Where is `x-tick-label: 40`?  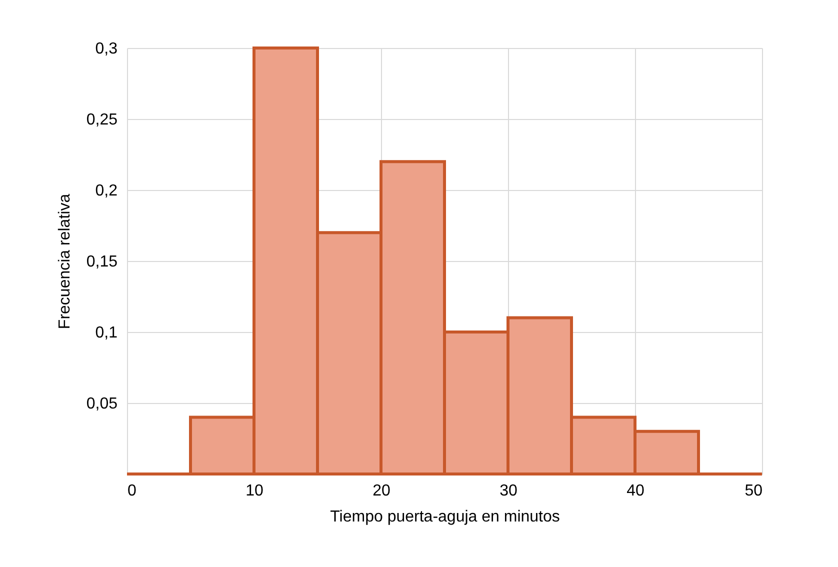
x-tick-label: 40 is located at coordinates (635, 491).